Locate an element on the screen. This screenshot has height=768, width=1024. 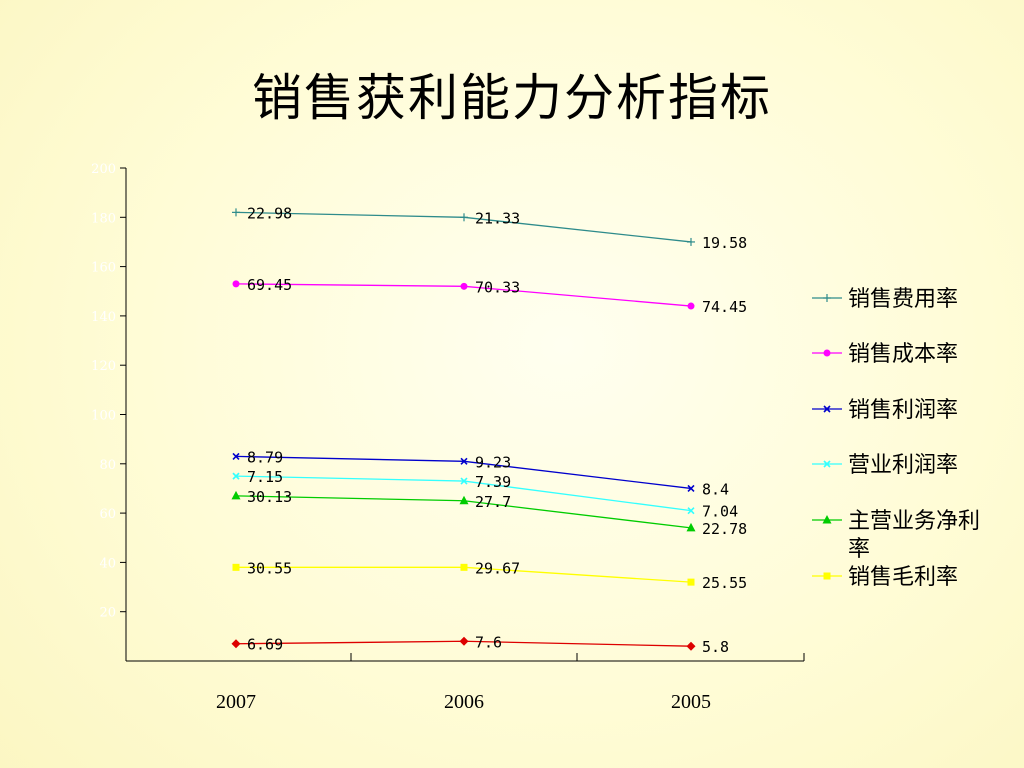
data-label: 8.4 is located at coordinates (715, 489).